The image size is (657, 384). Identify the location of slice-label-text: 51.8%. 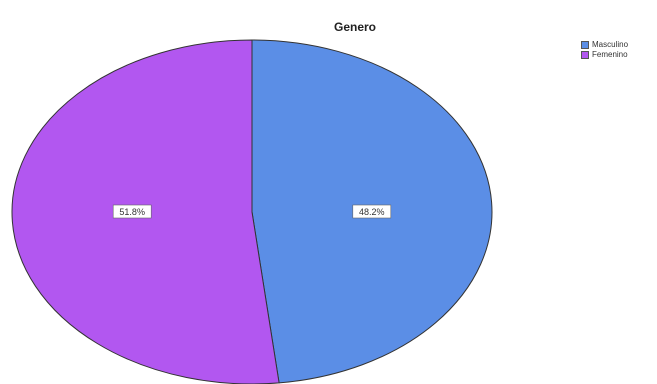
(132, 212).